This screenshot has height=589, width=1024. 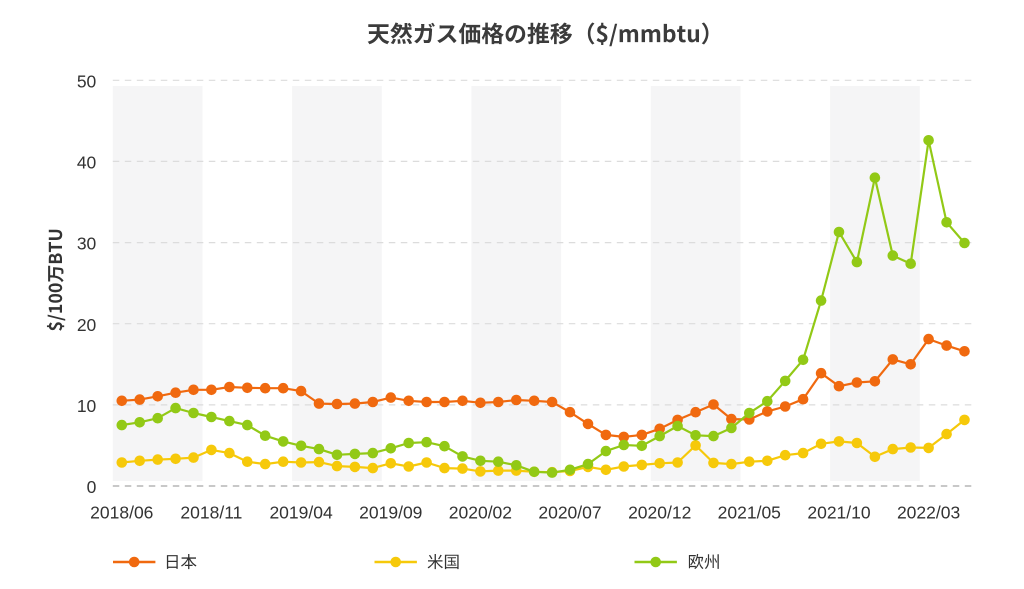 I want to click on svg-text: 2022/03, so click(x=928, y=513).